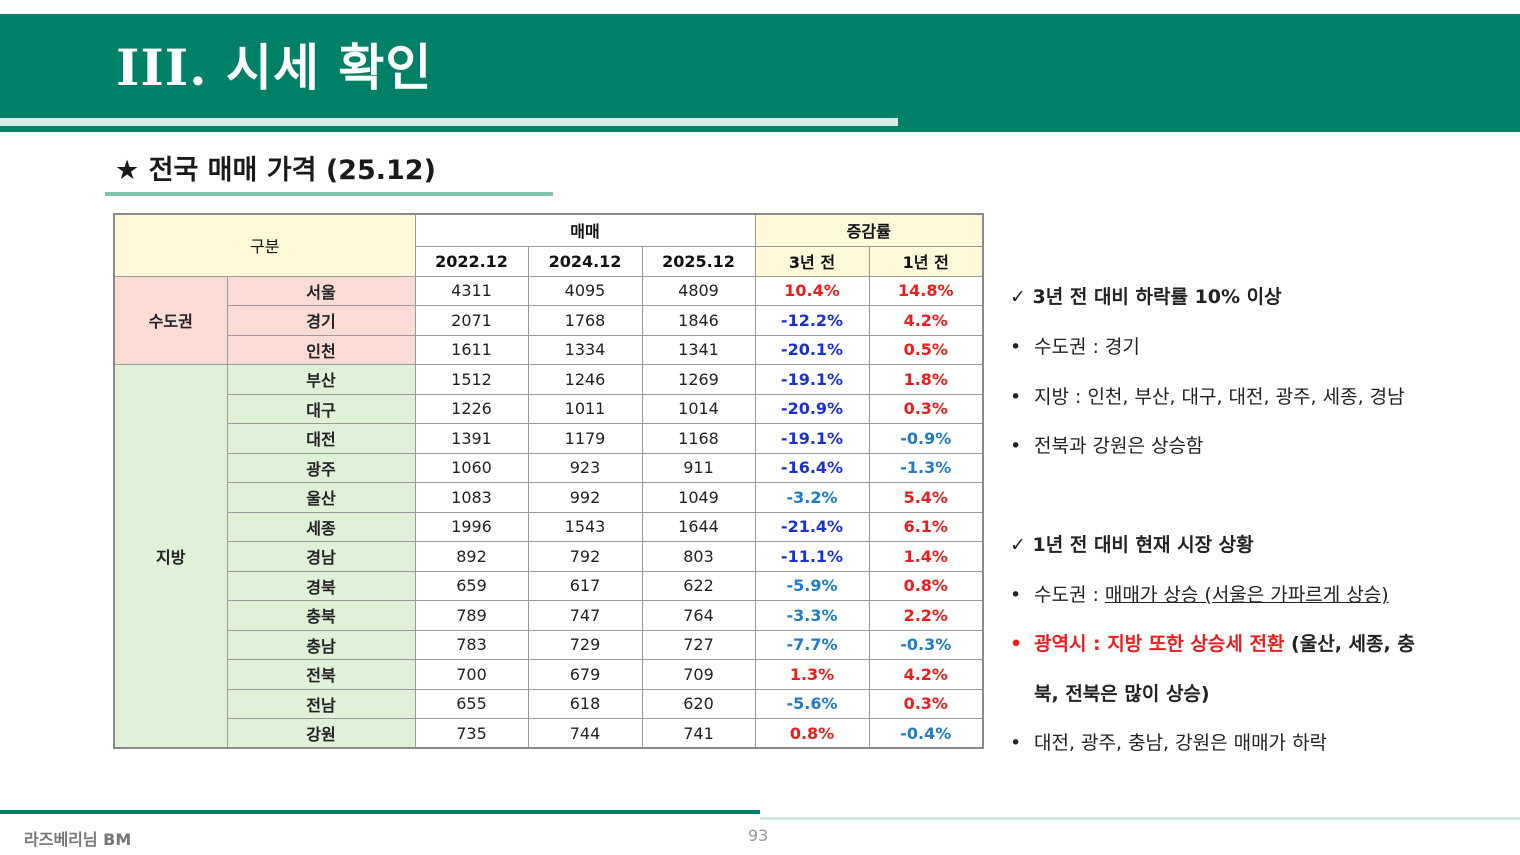  Describe the element at coordinates (812, 349) in the screenshot. I see `change-cell: -20.1%` at that location.